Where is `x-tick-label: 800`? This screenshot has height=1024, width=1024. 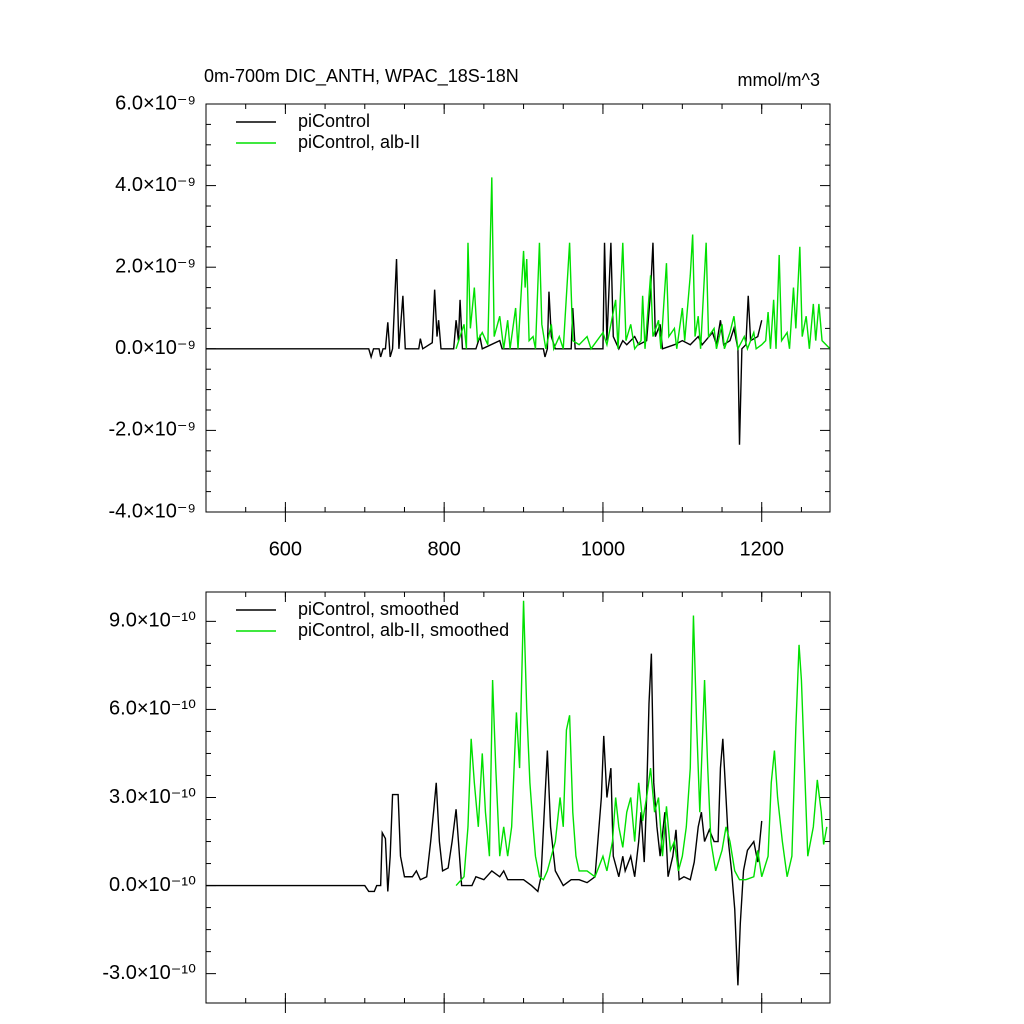
x-tick-label: 800 is located at coordinates (443, 549).